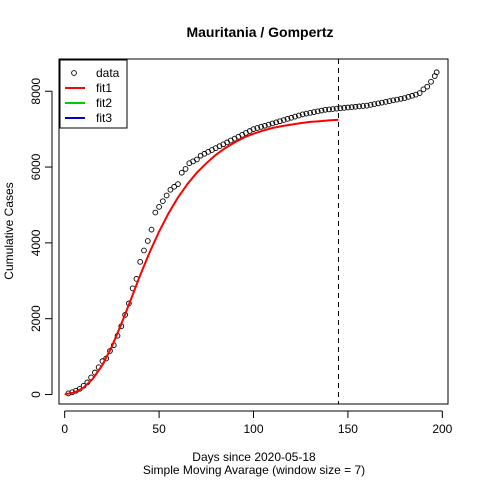  Describe the element at coordinates (9, 230) in the screenshot. I see `y-axis-label: Cumulative Cases` at that location.